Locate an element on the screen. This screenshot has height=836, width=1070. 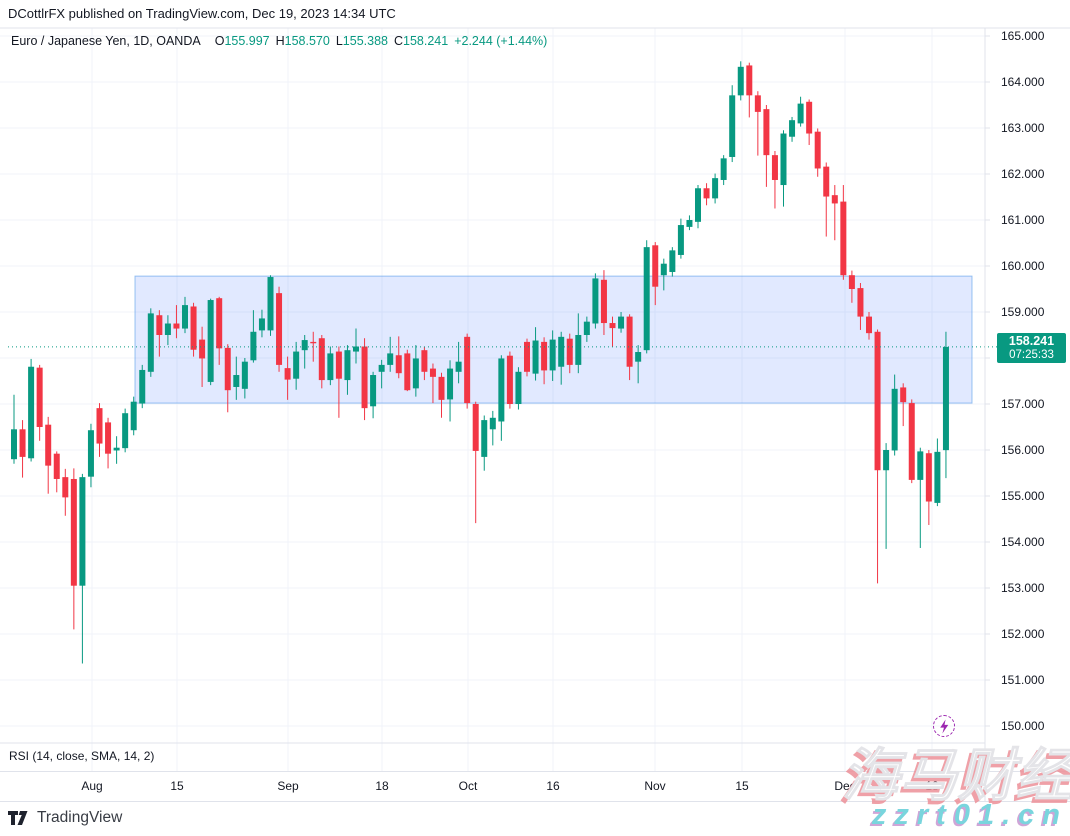
lightning-bolt-icon is located at coordinates (943, 726).